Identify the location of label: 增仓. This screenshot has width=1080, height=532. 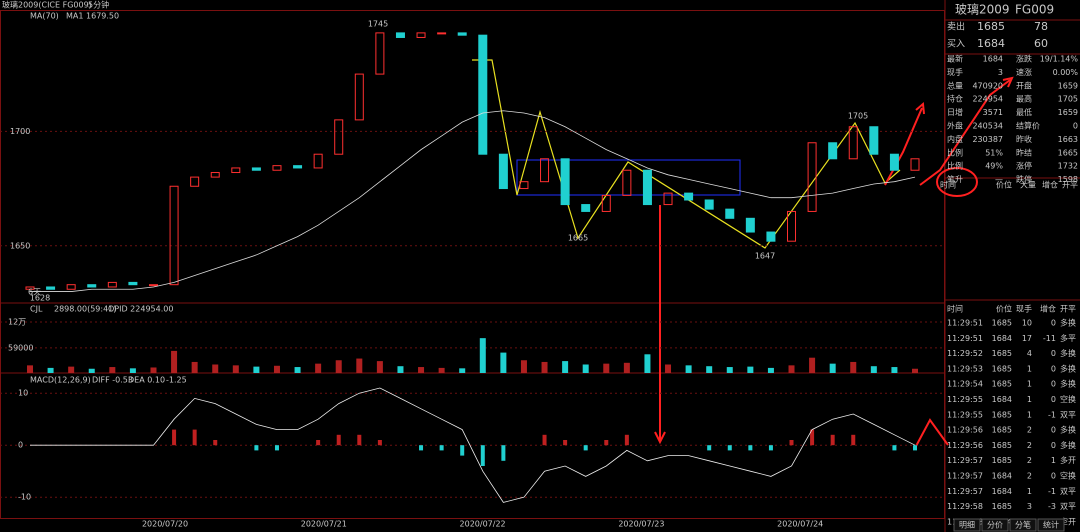
(1050, 185).